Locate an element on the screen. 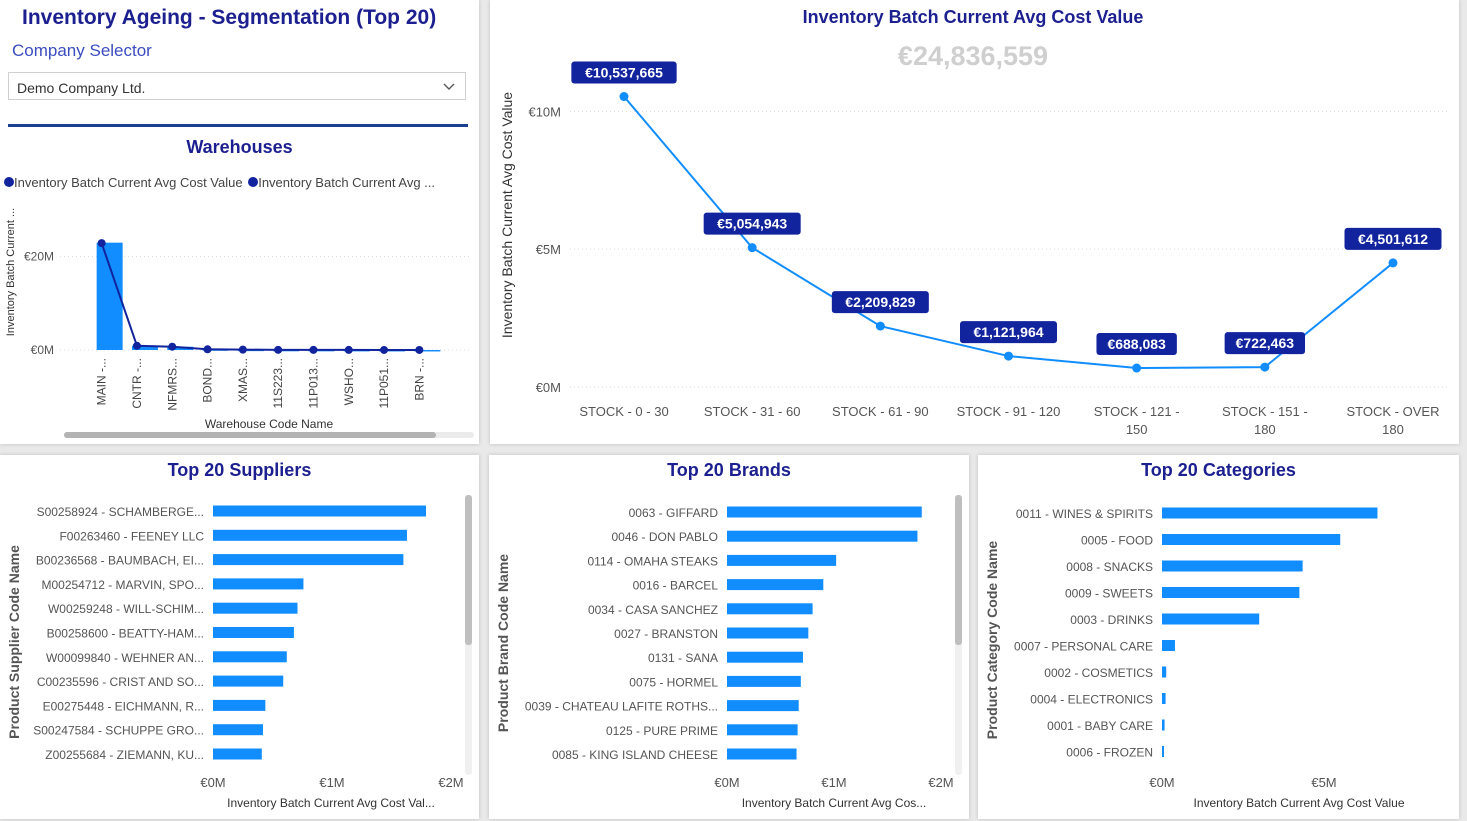 The height and width of the screenshot is (821, 1467). y-tick-label: 0114 - OMAHA STEAKS is located at coordinates (653, 561).